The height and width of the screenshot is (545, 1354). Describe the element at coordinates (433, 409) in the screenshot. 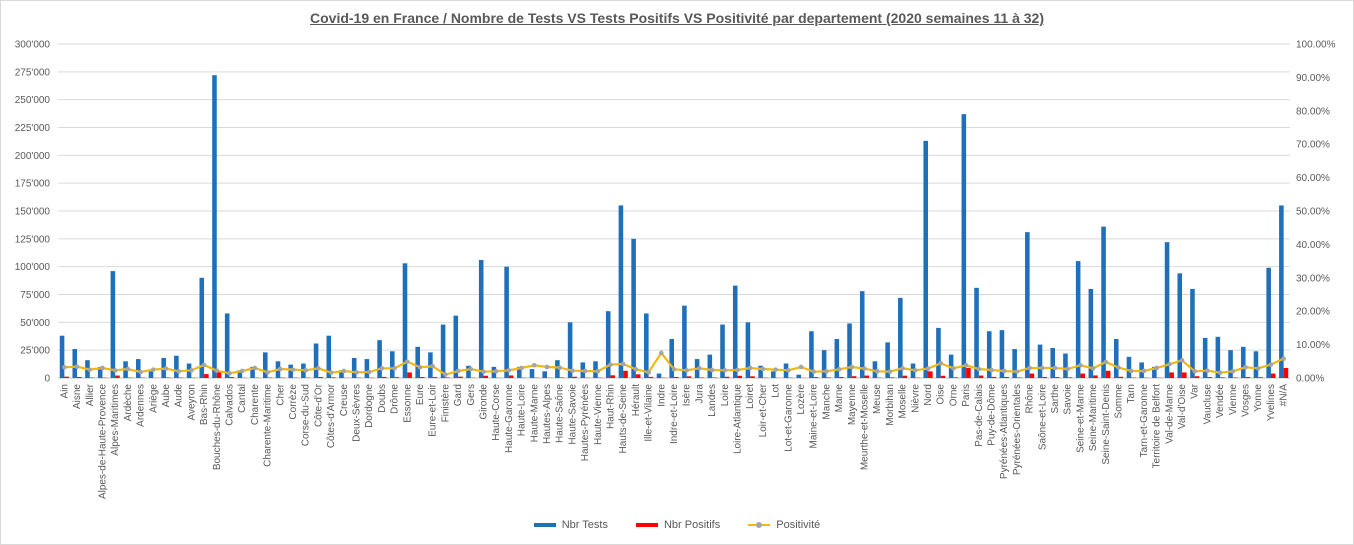

I see `category-label: Eure-et-Loir` at that location.